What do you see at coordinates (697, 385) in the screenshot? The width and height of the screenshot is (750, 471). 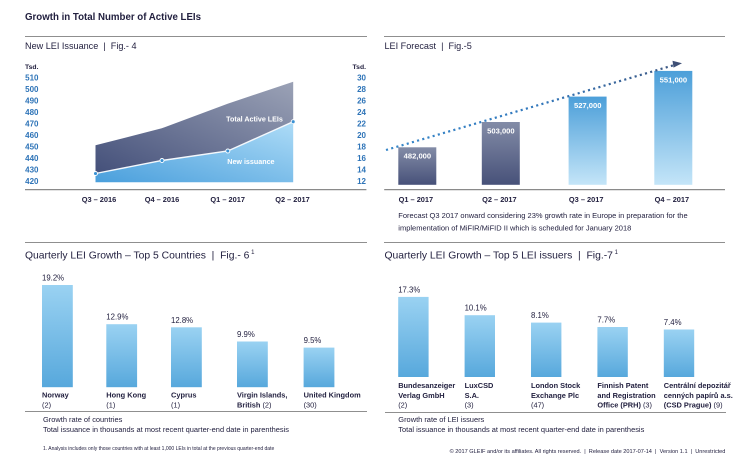 I see `svg-text: Centrální depozitář` at bounding box center [697, 385].